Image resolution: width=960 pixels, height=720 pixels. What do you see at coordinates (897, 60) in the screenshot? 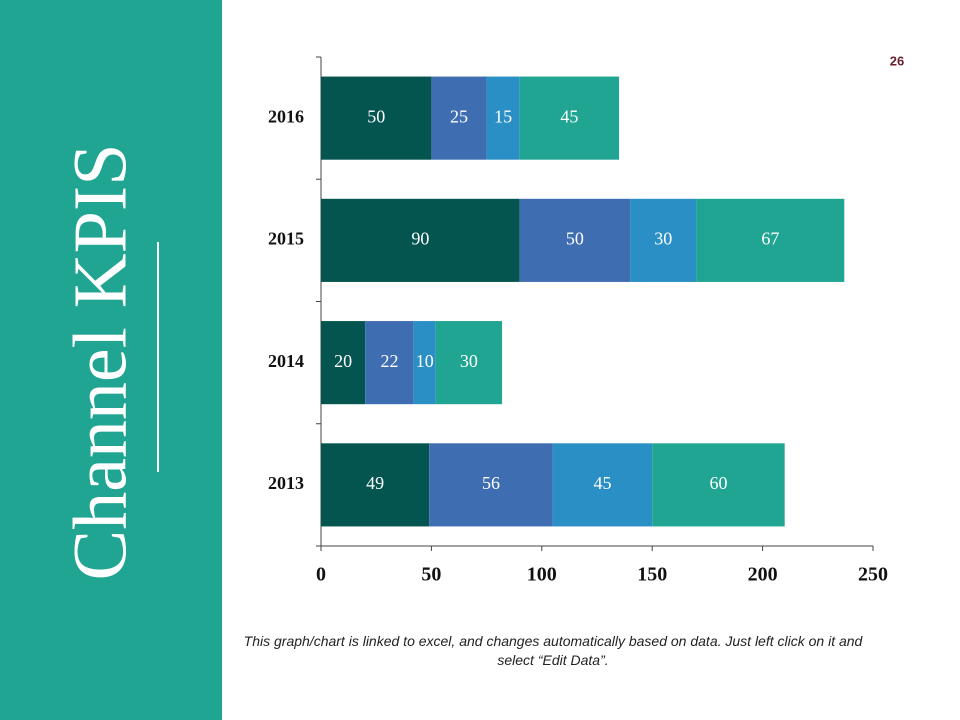
I see `page-number: 26` at bounding box center [897, 60].